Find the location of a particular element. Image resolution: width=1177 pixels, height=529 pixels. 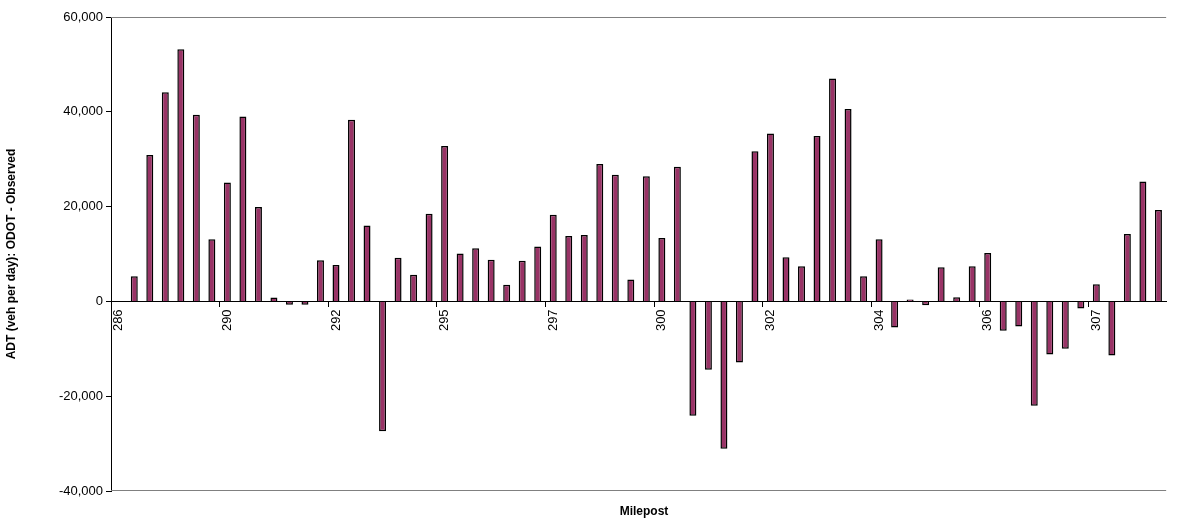

y-tick-label: 0 is located at coordinates (99, 300).